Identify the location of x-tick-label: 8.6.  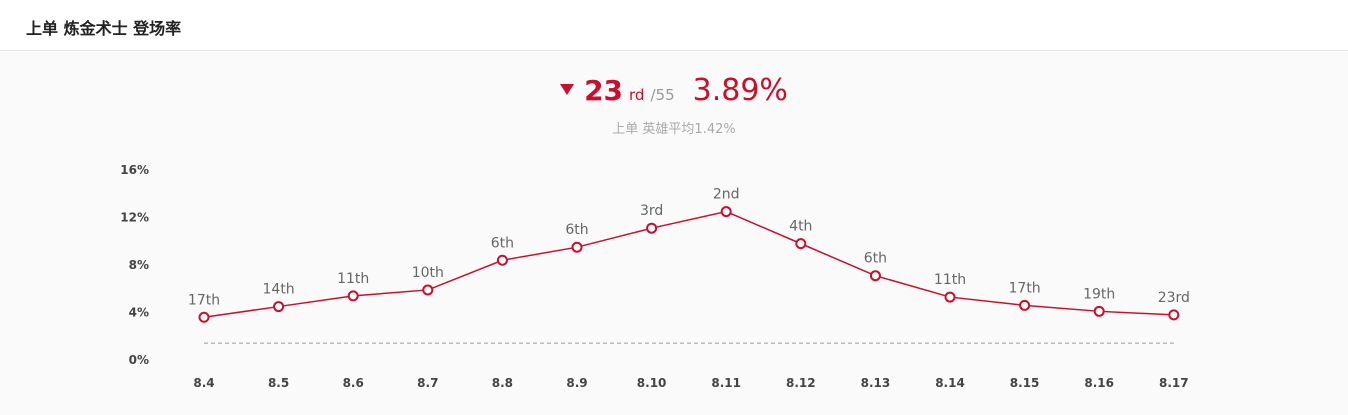
(353, 383).